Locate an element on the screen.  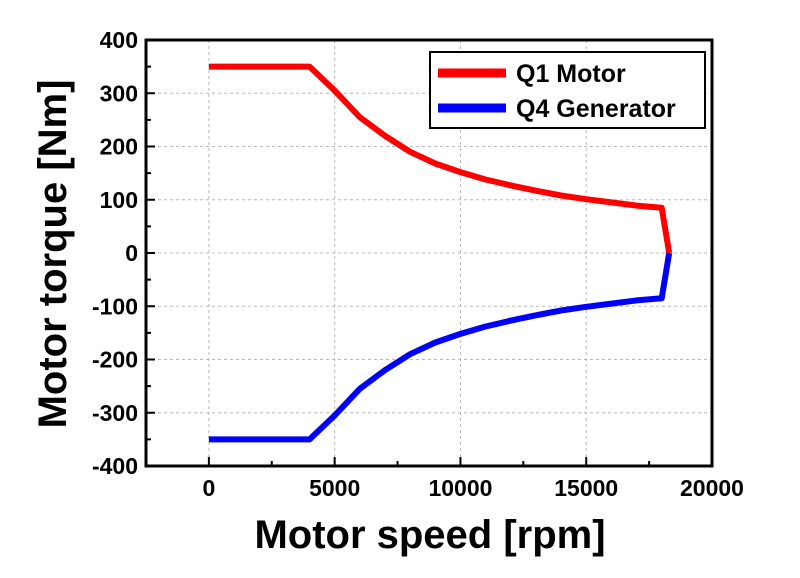
x-tick-label: 15000 is located at coordinates (586, 488).